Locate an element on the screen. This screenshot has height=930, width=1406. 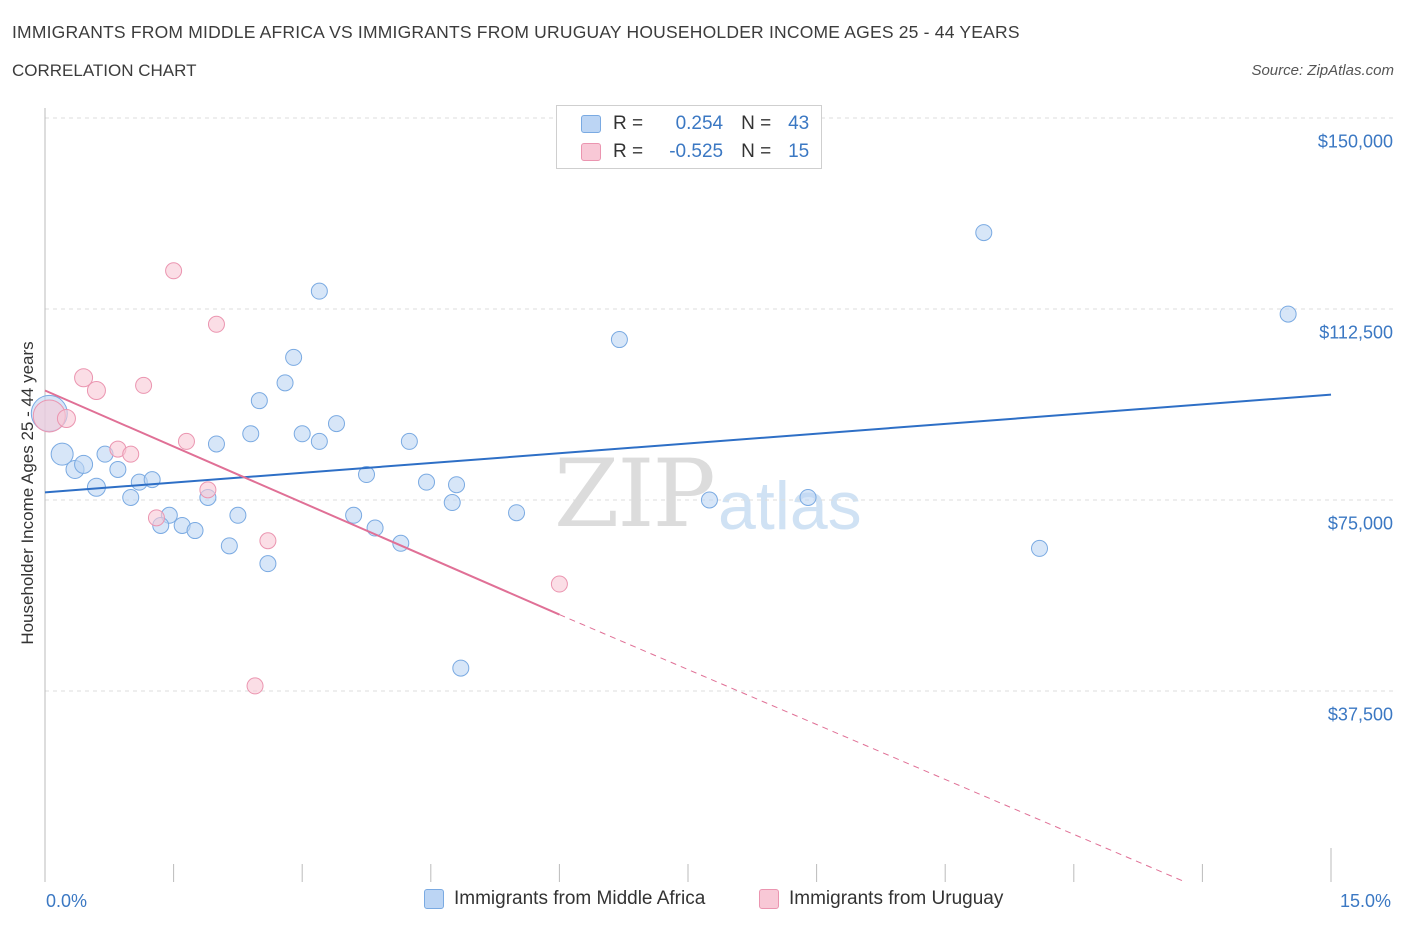
y-tick-label-0: $37,500 is located at coordinates (1360, 714).